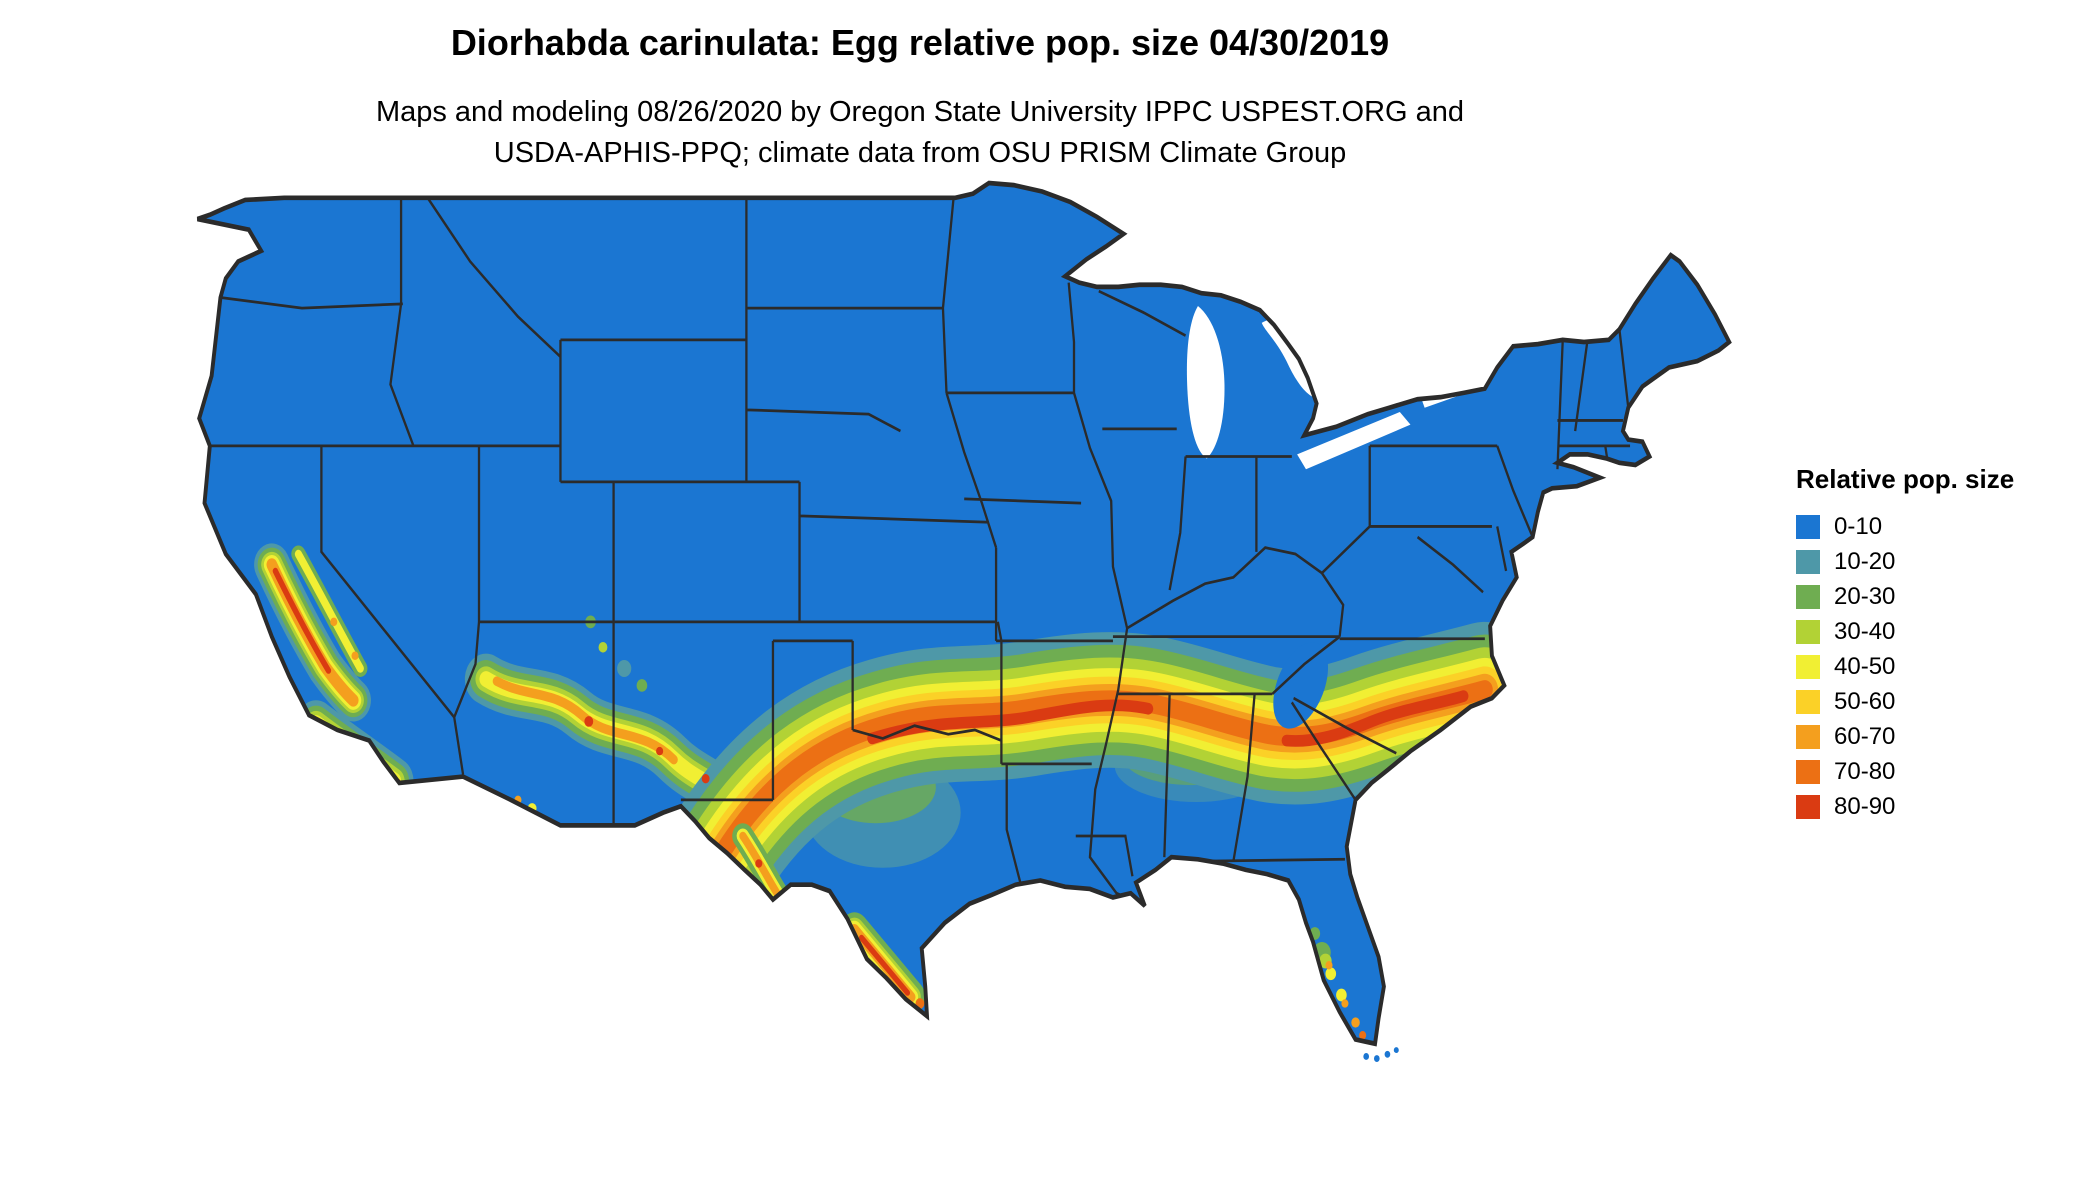 Image resolution: width=2100 pixels, height=1190 pixels. Describe the element at coordinates (1010, 722) in the screenshot. I see `band-main-80-90-west` at that location.